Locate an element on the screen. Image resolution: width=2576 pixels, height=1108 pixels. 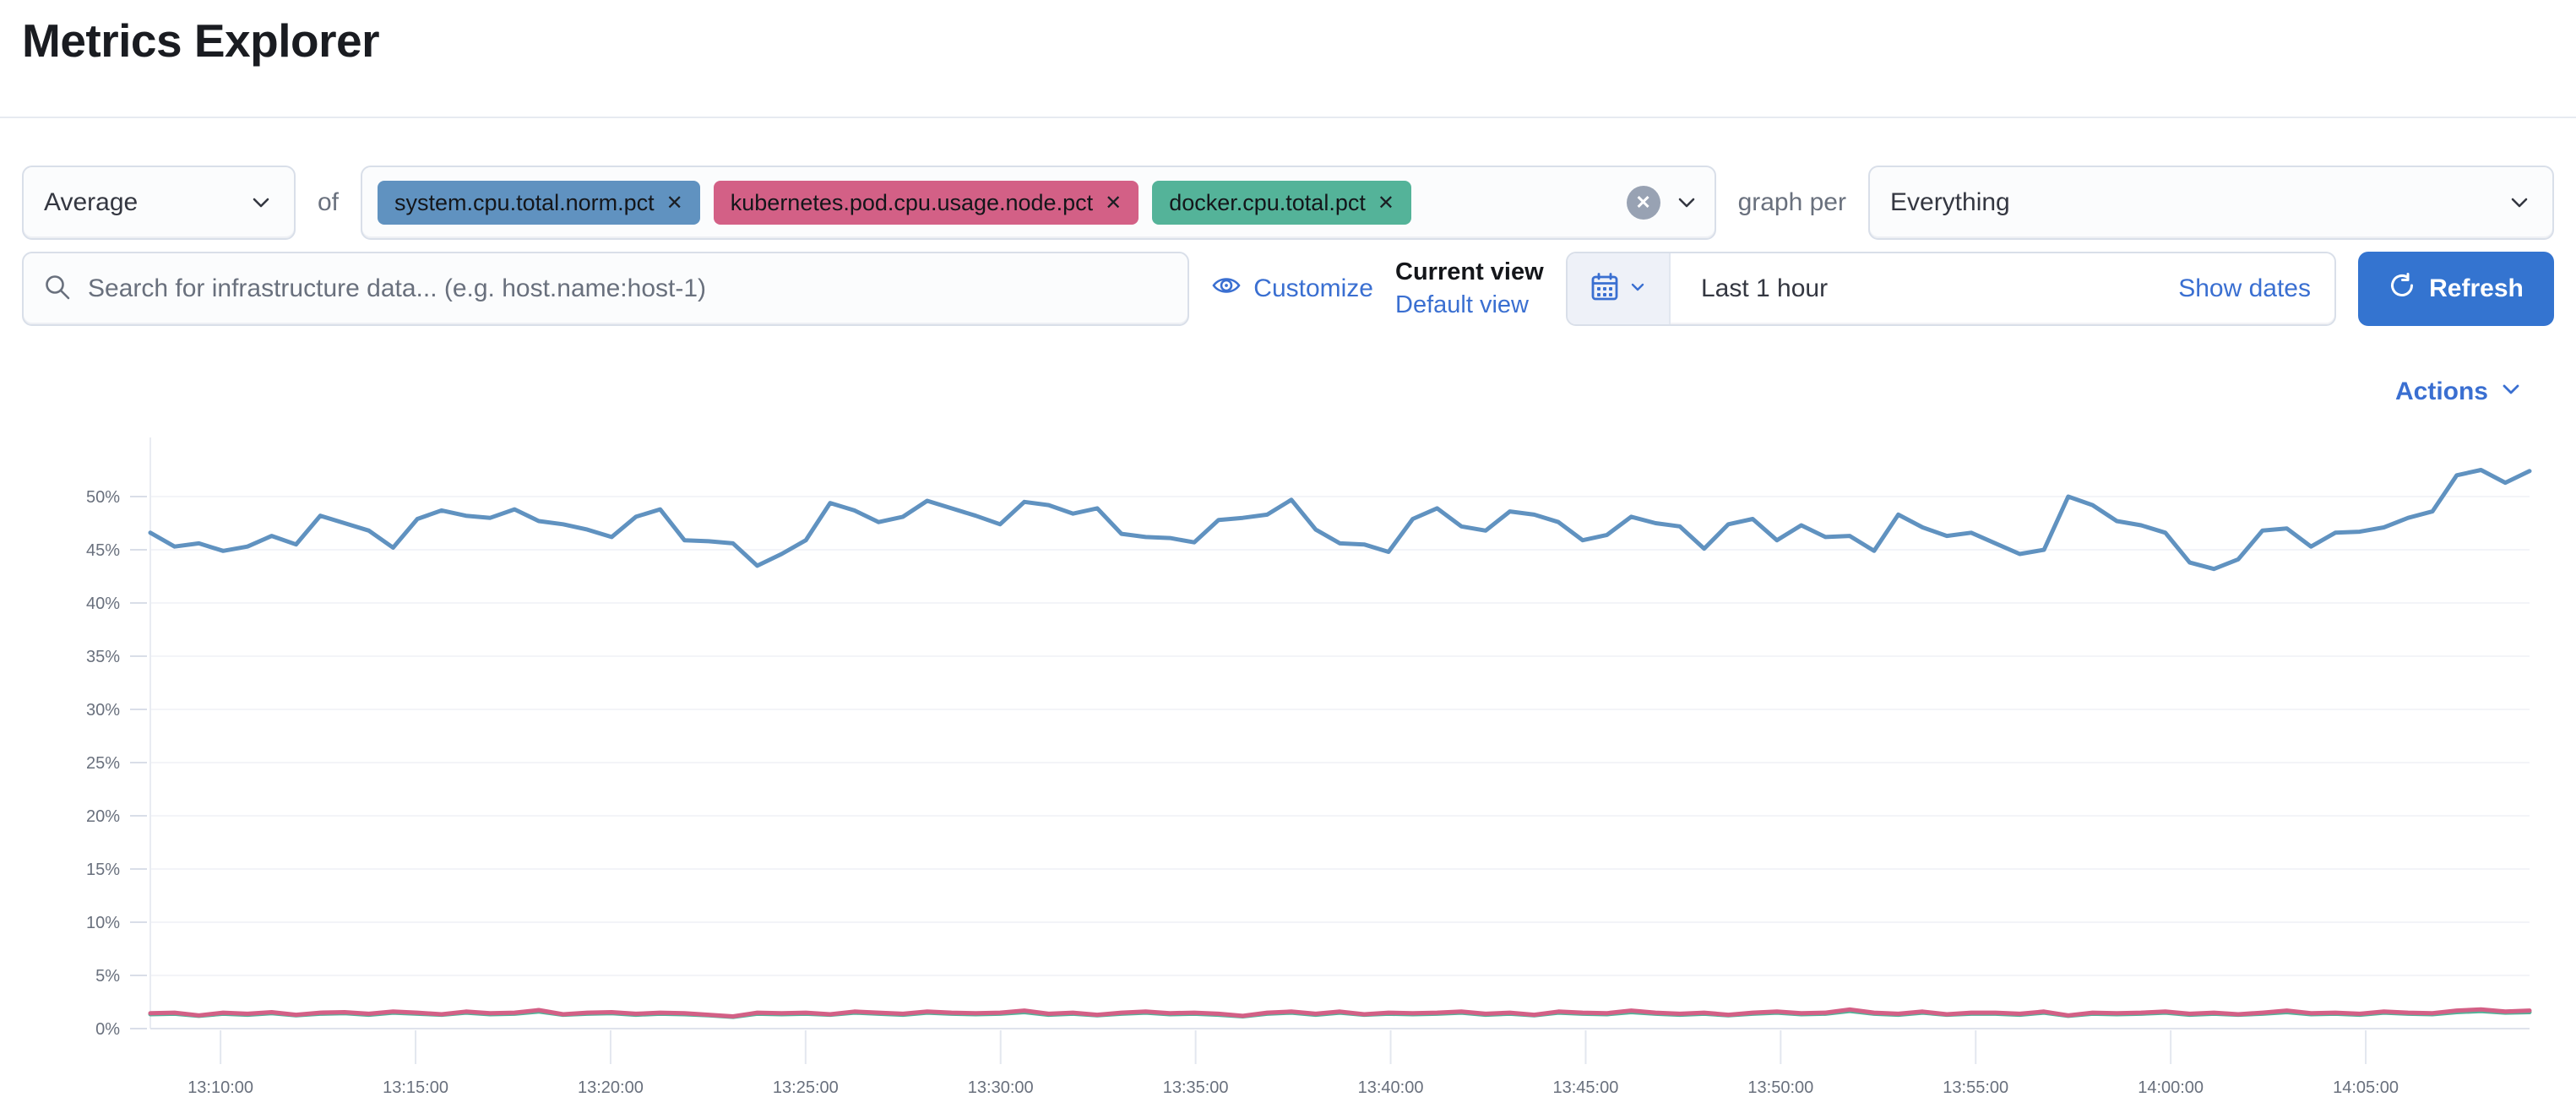
x-axis-label: 14:05:00 is located at coordinates (2366, 1087).